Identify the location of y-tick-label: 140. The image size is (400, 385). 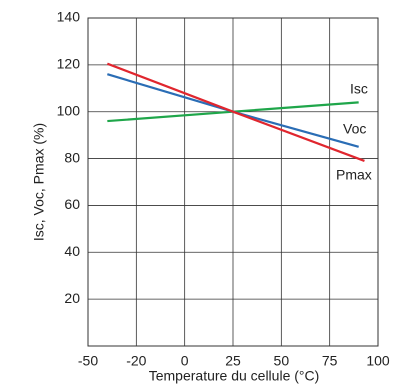
(69, 17).